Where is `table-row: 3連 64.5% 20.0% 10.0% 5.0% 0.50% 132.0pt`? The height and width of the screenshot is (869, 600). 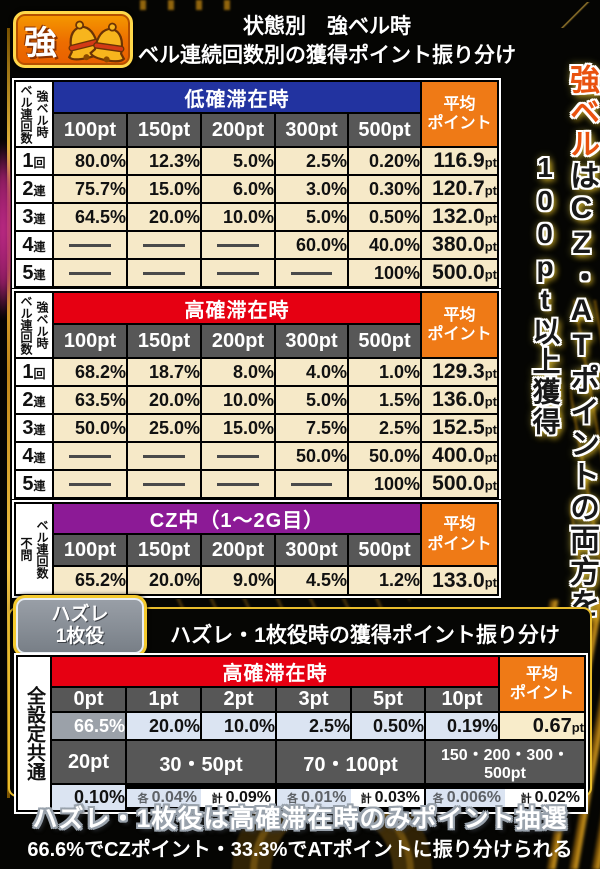
table-row: 3連 64.5% 20.0% 10.0% 5.0% 0.50% 132.0pt is located at coordinates (256, 217).